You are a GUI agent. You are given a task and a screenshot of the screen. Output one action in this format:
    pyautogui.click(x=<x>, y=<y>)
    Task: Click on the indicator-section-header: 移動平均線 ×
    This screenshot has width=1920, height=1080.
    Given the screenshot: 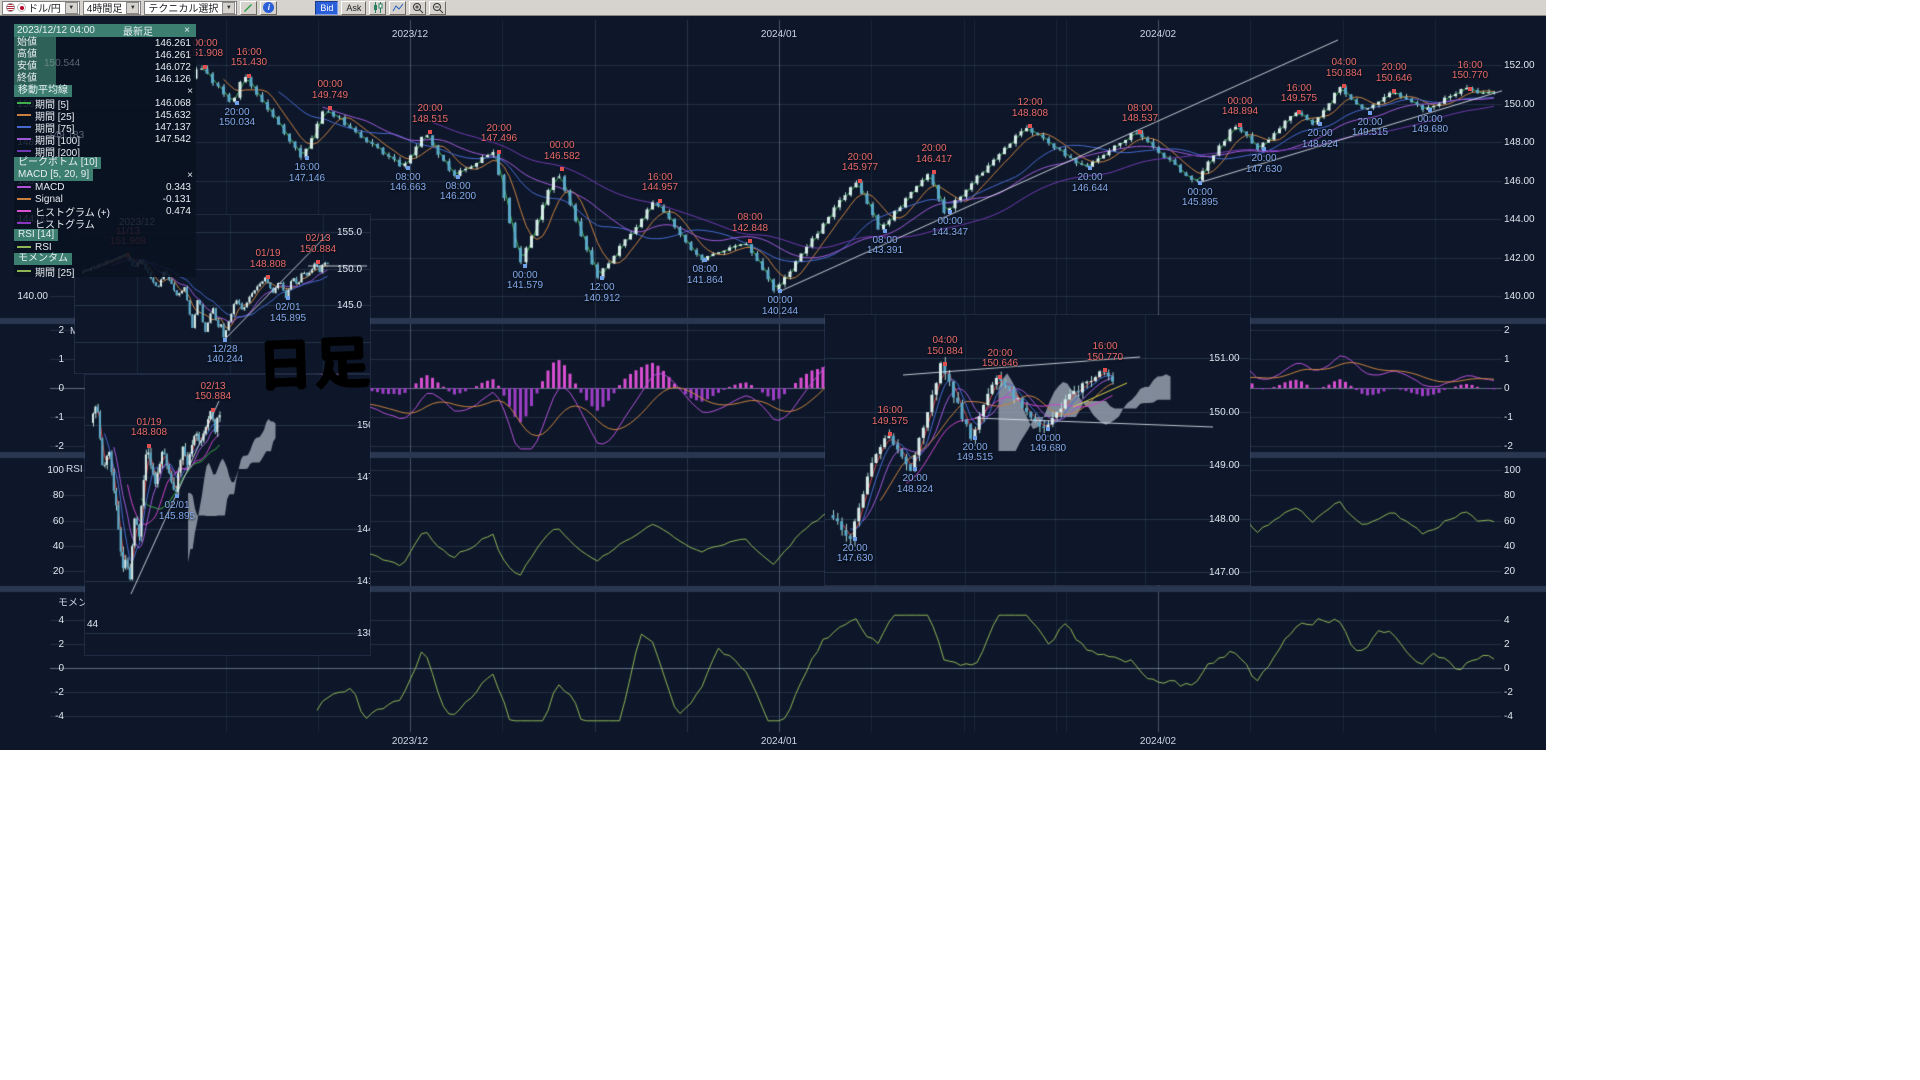 What is the action you would take?
    pyautogui.click(x=105, y=91)
    